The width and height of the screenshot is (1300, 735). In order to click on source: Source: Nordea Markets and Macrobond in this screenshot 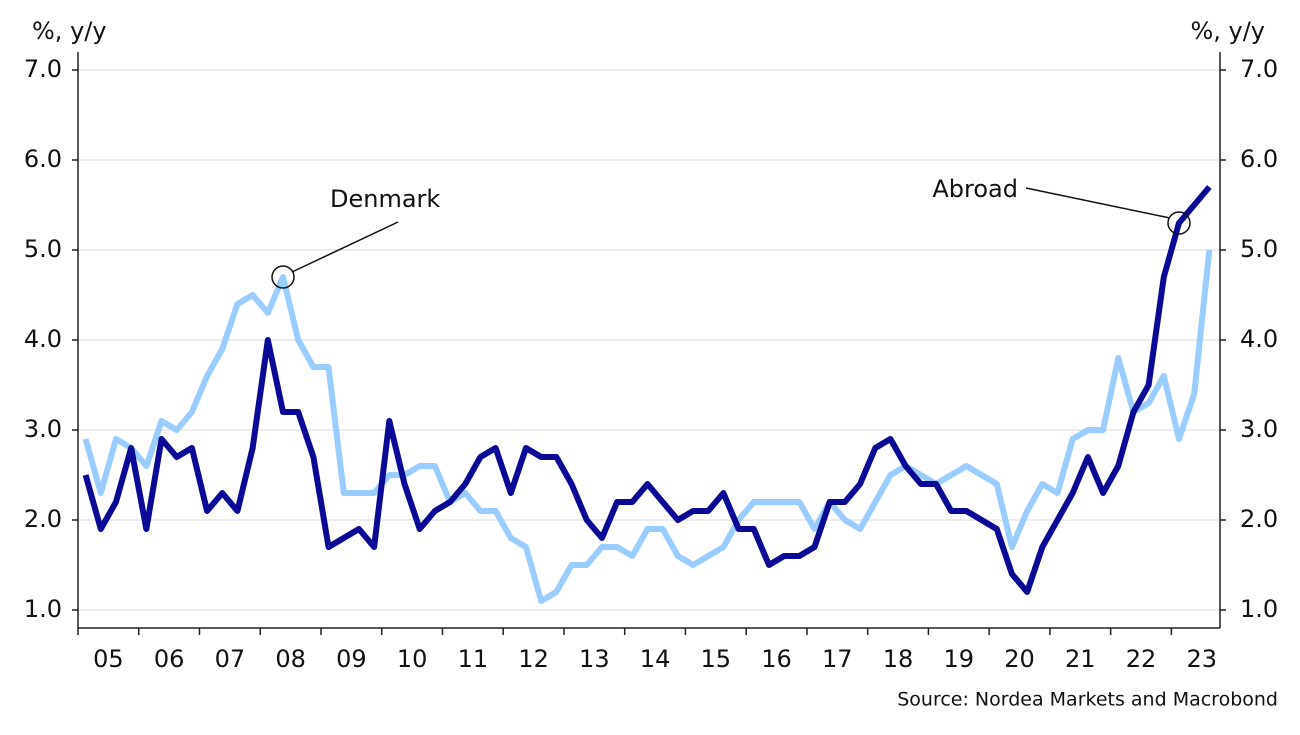, I will do `click(1087, 700)`.